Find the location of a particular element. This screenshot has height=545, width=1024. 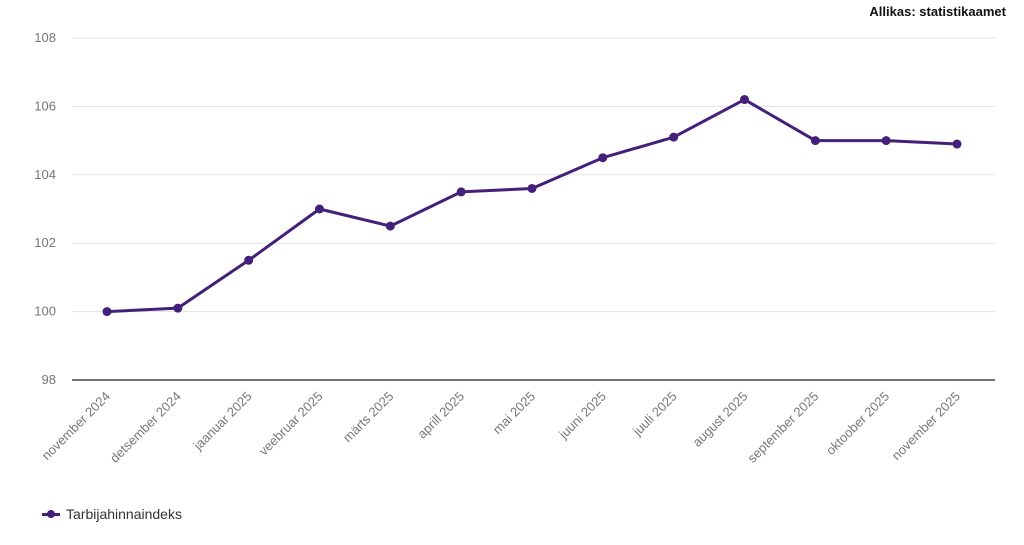

y-tick-label: 100 is located at coordinates (45, 311).